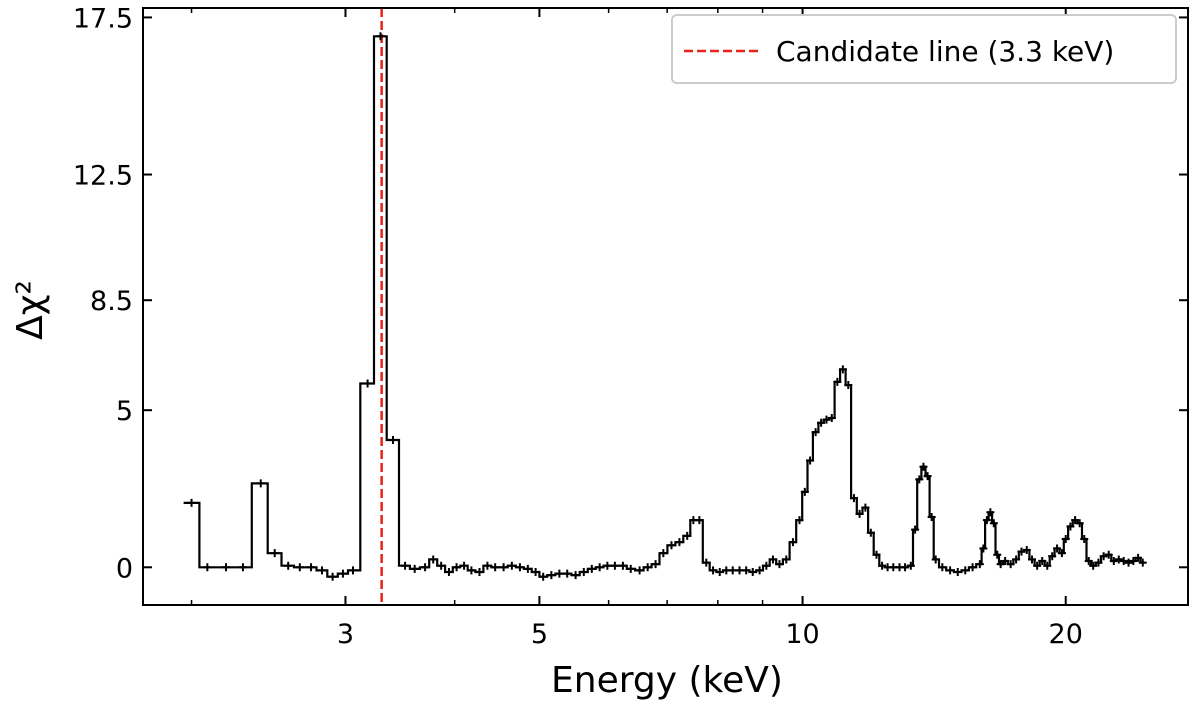 This screenshot has width=1200, height=705. I want to click on legend: Candidate line (3.3 keV), so click(924, 49).